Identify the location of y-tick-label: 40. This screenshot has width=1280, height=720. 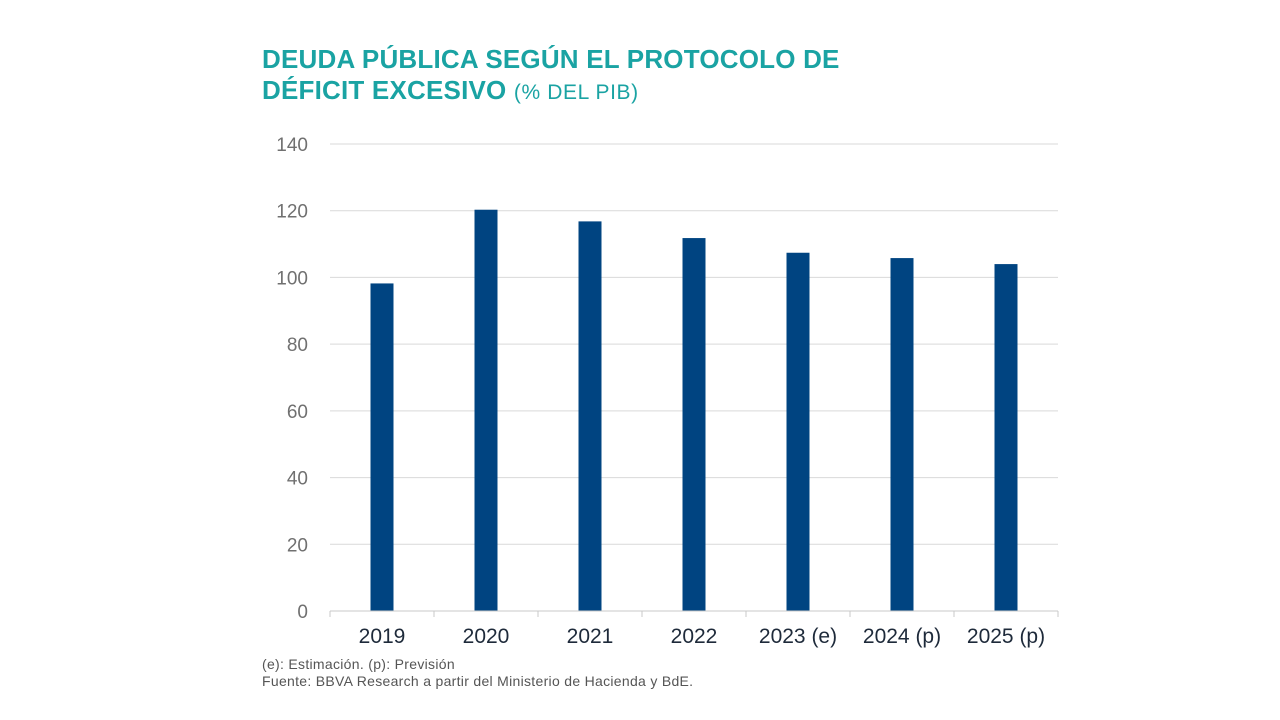
(297, 479).